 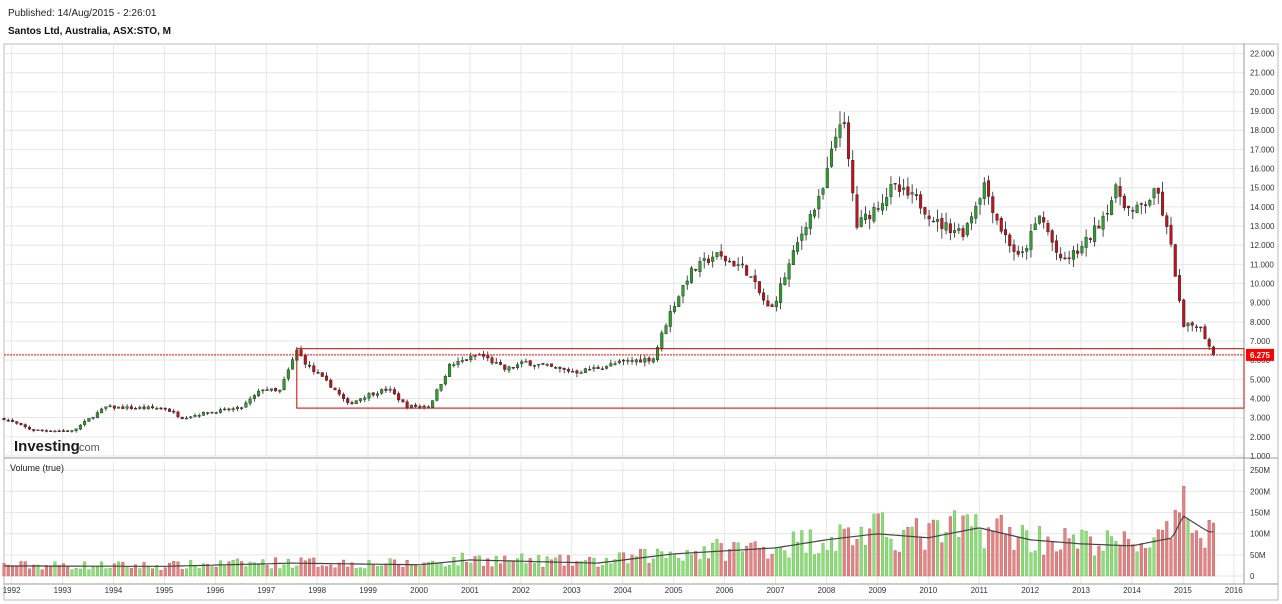 I want to click on x-year-tick: 2002, so click(x=521, y=590).